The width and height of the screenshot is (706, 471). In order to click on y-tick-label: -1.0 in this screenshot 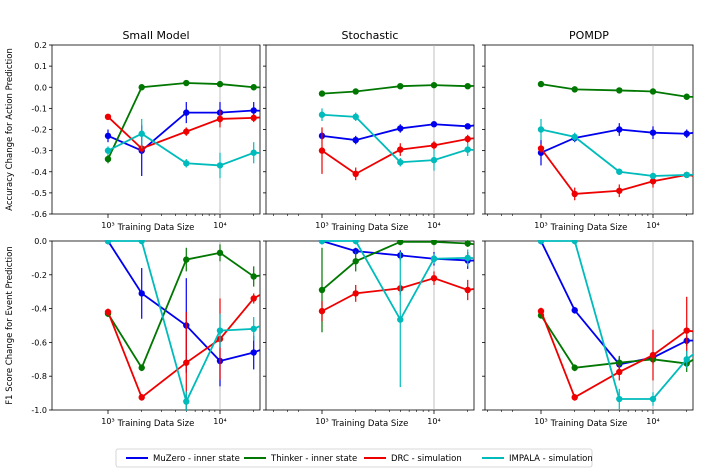, I will do `click(39, 410)`.